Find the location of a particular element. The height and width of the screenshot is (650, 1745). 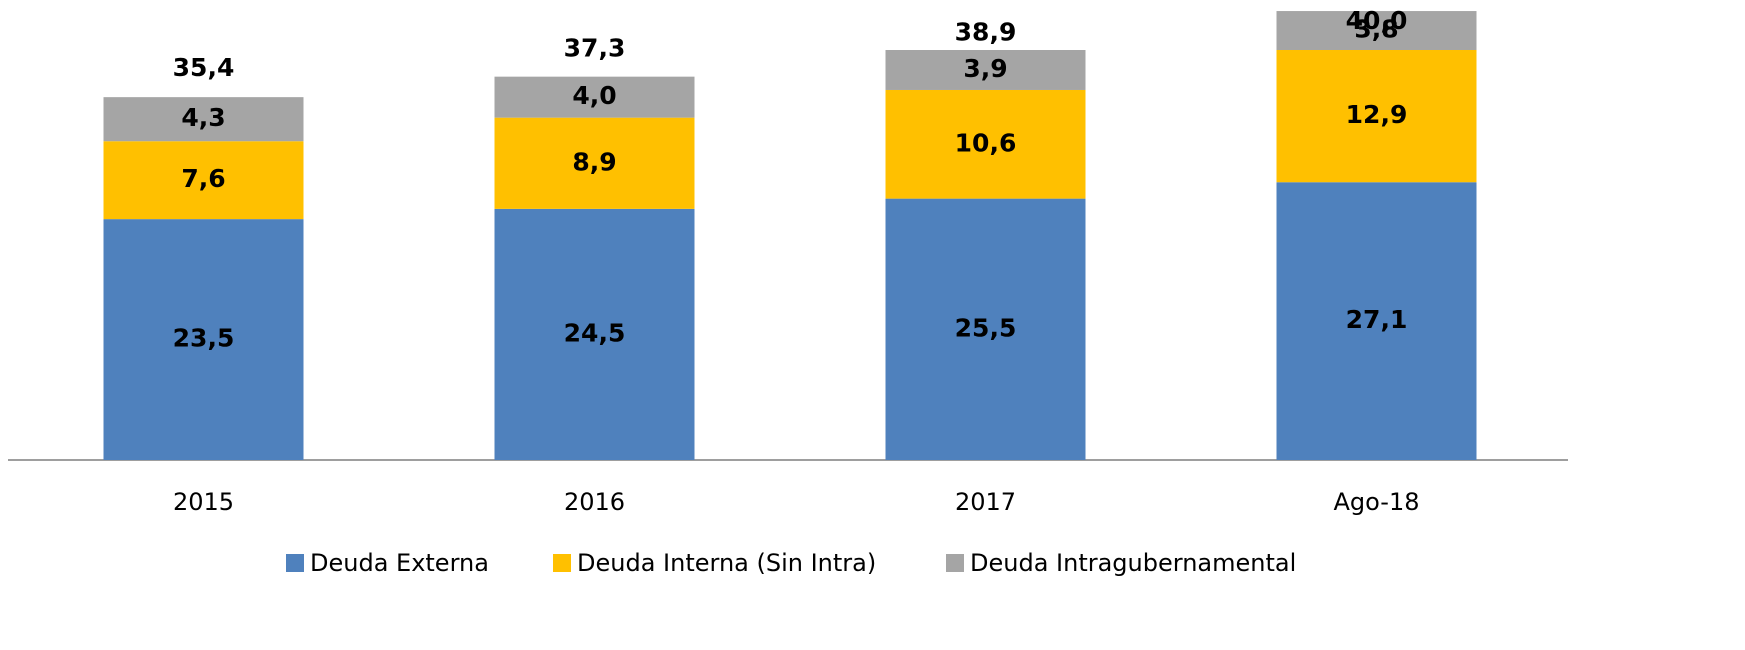

x-tick-label: 2016 is located at coordinates (594, 502).